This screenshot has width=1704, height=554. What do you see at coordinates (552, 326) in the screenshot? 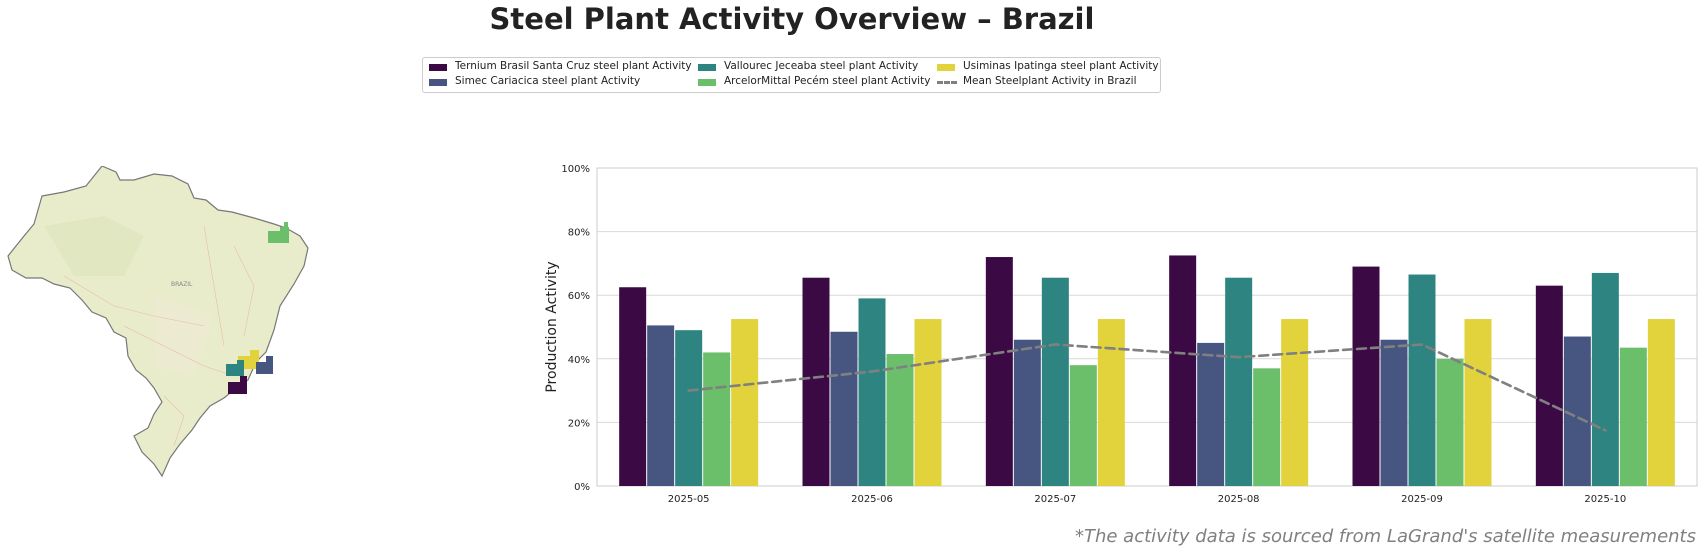
I see `y-axis-label: Production Activity` at bounding box center [552, 326].